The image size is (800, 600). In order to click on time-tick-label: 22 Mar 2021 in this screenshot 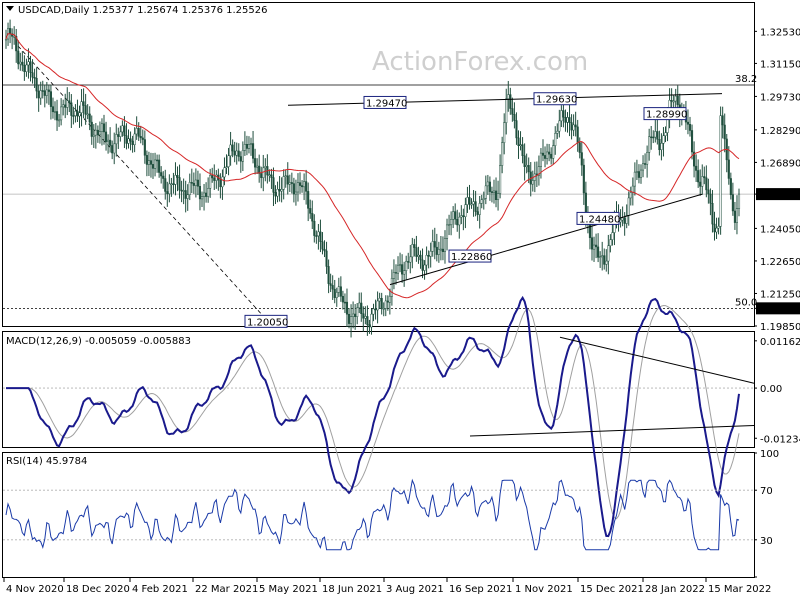, I will do `click(226, 589)`.